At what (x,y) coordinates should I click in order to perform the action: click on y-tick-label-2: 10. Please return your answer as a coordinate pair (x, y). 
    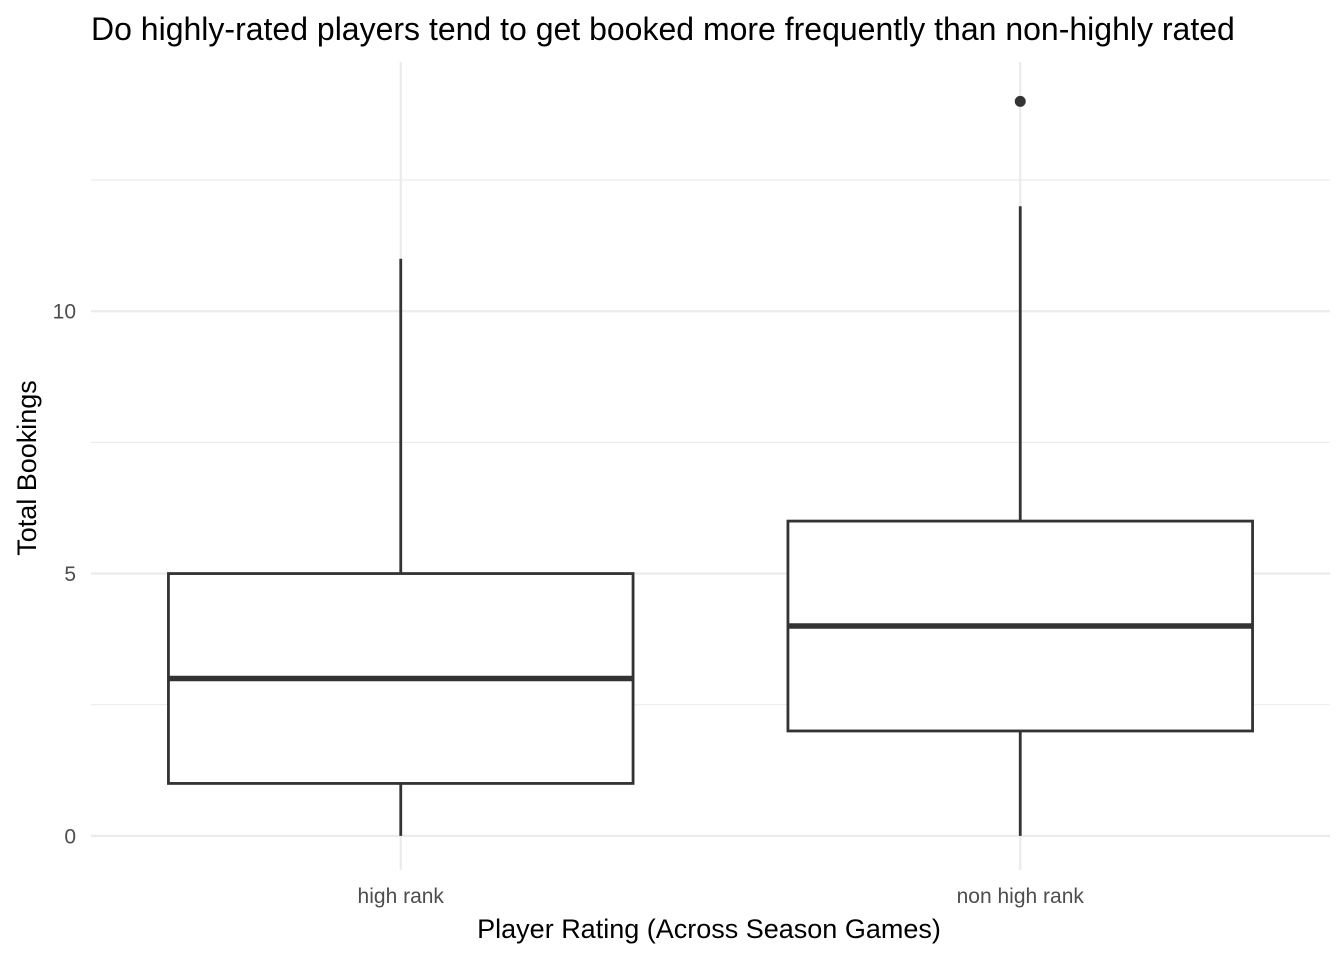
    Looking at the image, I should click on (64, 312).